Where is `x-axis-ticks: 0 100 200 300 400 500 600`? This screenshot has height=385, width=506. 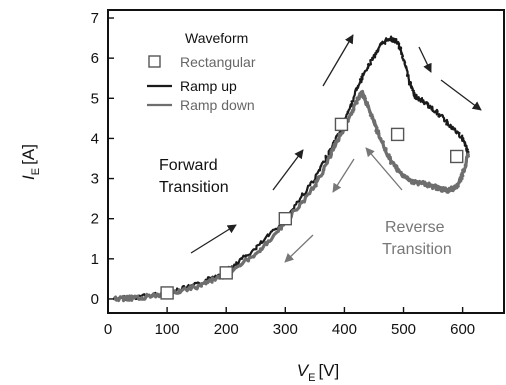 x-axis-ticks: 0 100 200 300 400 500 600 is located at coordinates (289, 322).